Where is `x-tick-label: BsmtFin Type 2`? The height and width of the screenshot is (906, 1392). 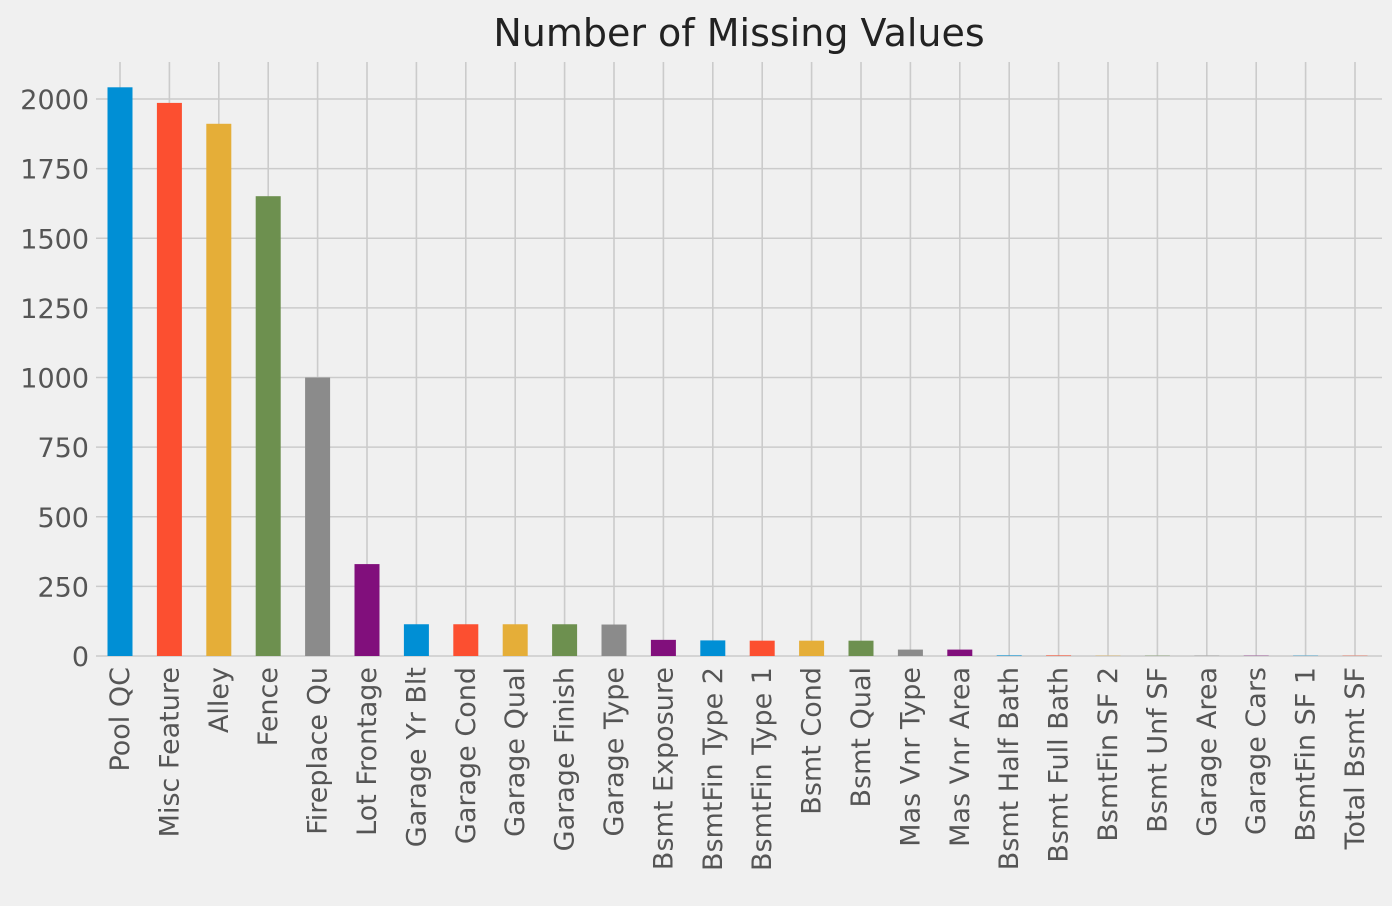 x-tick-label: BsmtFin Type 2 is located at coordinates (713, 769).